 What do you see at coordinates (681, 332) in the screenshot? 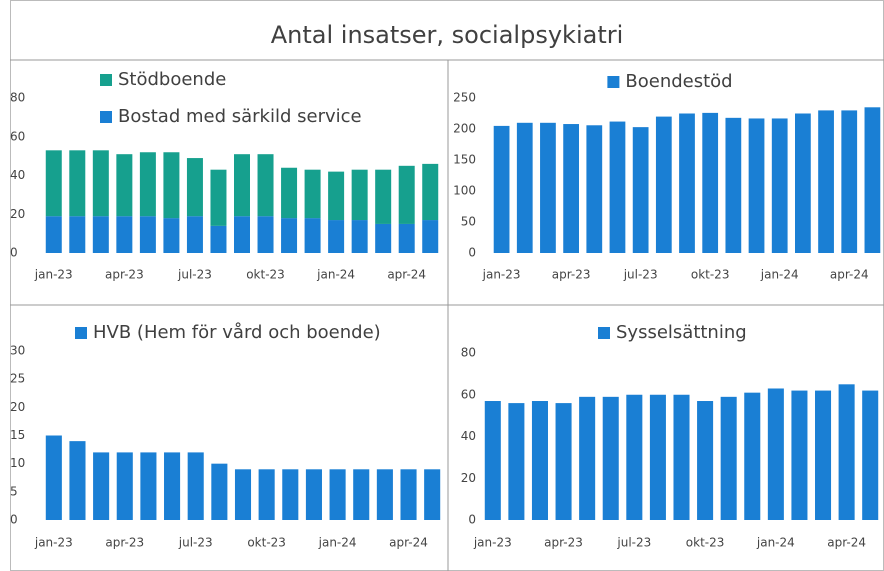
I see `legend-label: Sysselsättning` at bounding box center [681, 332].